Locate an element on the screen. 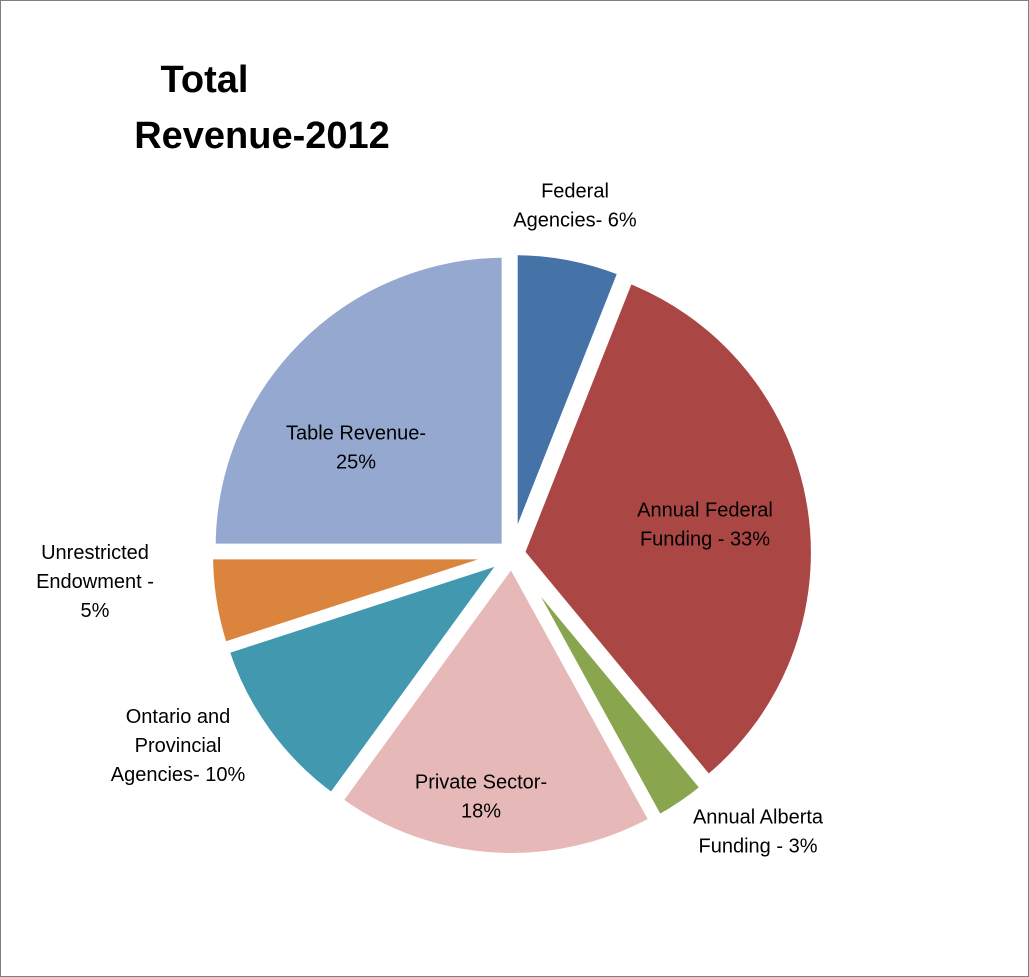 This screenshot has width=1029, height=977. data-label-line: Provincial is located at coordinates (178, 746).